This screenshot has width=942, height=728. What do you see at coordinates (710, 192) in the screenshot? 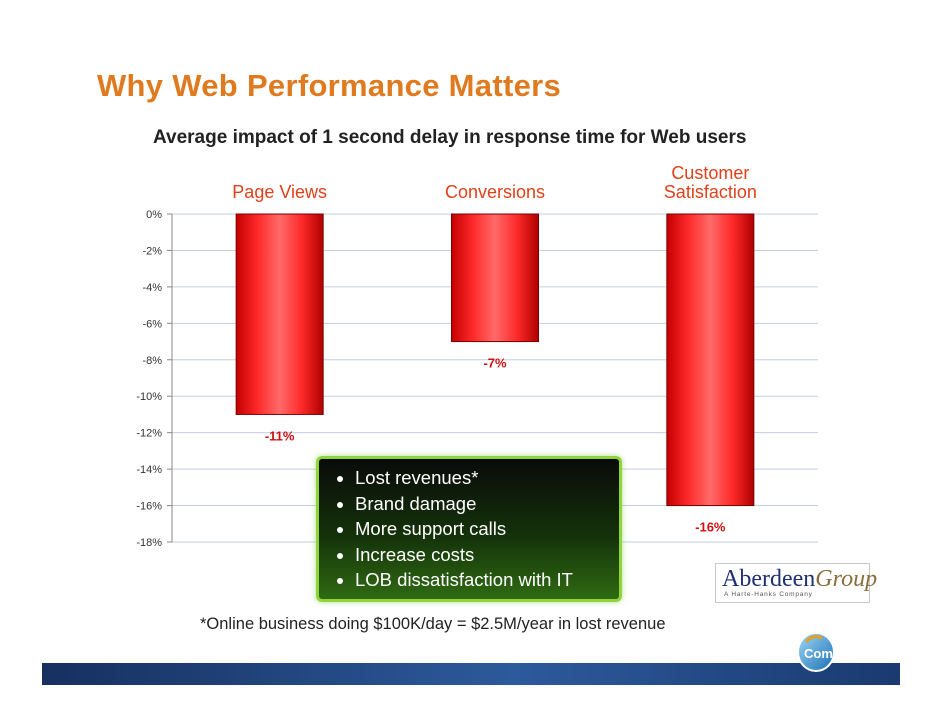
I see `category-label: Satisfaction` at bounding box center [710, 192].